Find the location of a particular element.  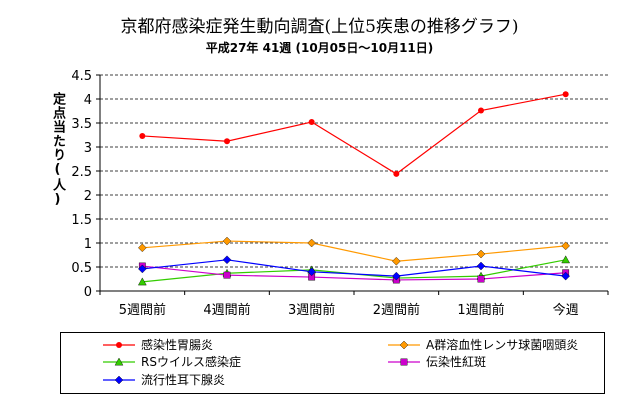

chart-title: 京都府感染症発生動向調査(上位5疾患の推移グラフ) is located at coordinates (319, 27).